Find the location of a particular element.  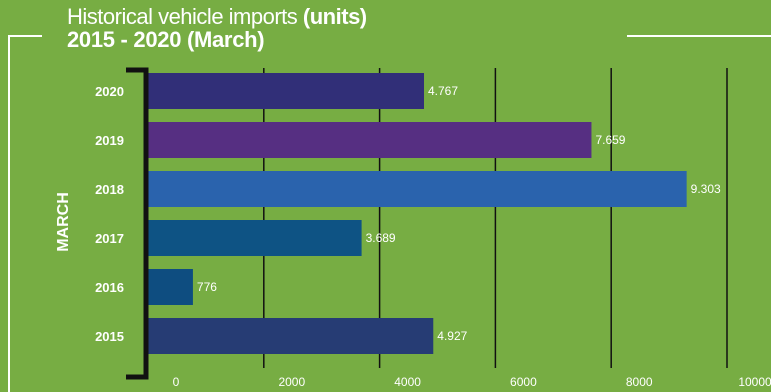

category-label-2020: 2020 is located at coordinates (109, 91).